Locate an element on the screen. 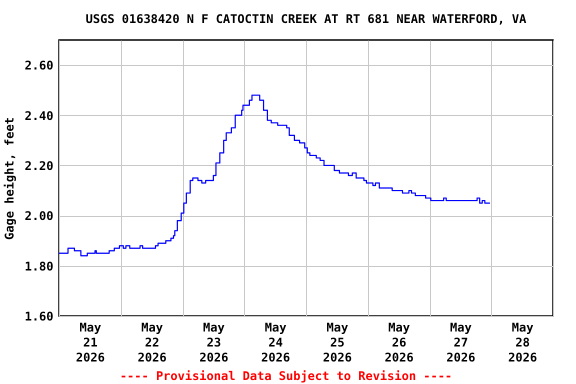 This screenshot has height=384, width=576. x-tick-label: May 26 2026 is located at coordinates (399, 342).